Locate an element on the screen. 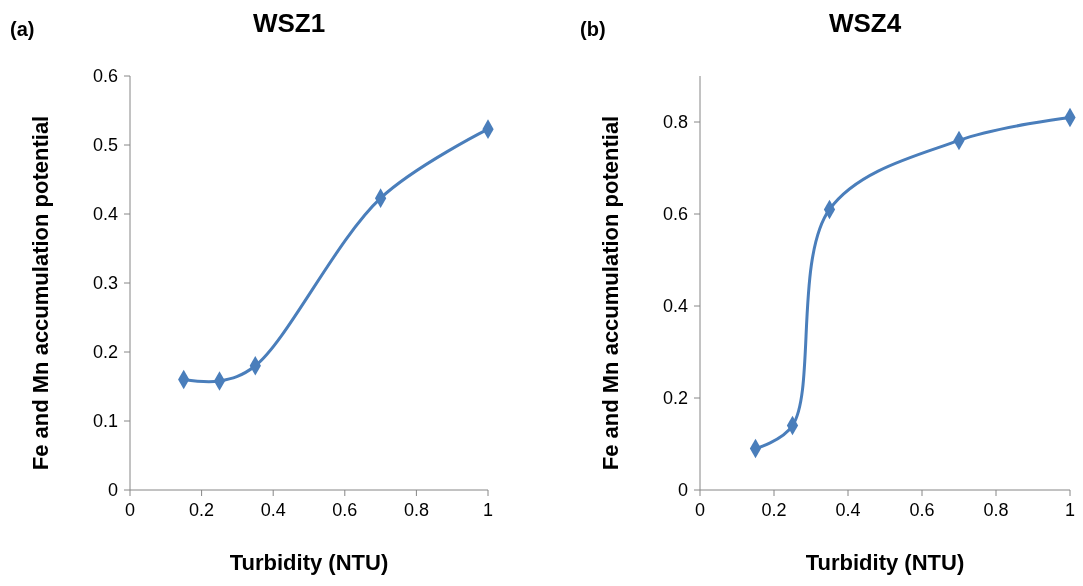 The image size is (1083, 586). chart-title: WSZ1 is located at coordinates (289, 23).